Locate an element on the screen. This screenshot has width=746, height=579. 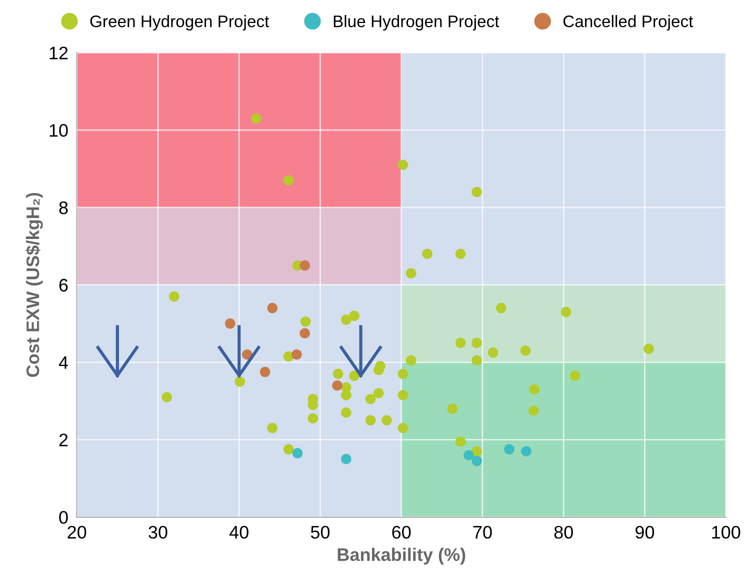
y-tick-label: 4 is located at coordinates (63, 362).